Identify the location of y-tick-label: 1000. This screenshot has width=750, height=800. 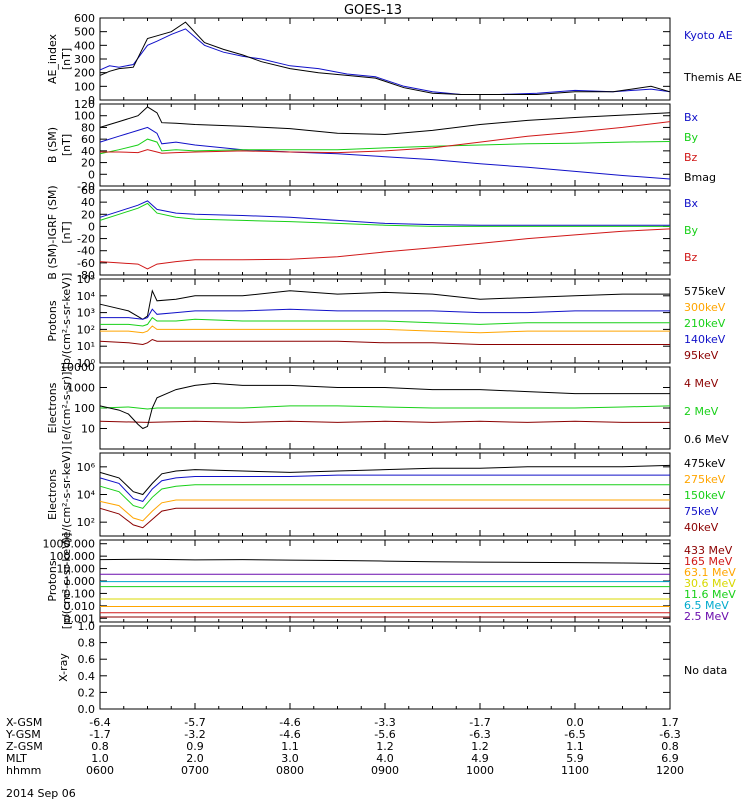
(81, 388).